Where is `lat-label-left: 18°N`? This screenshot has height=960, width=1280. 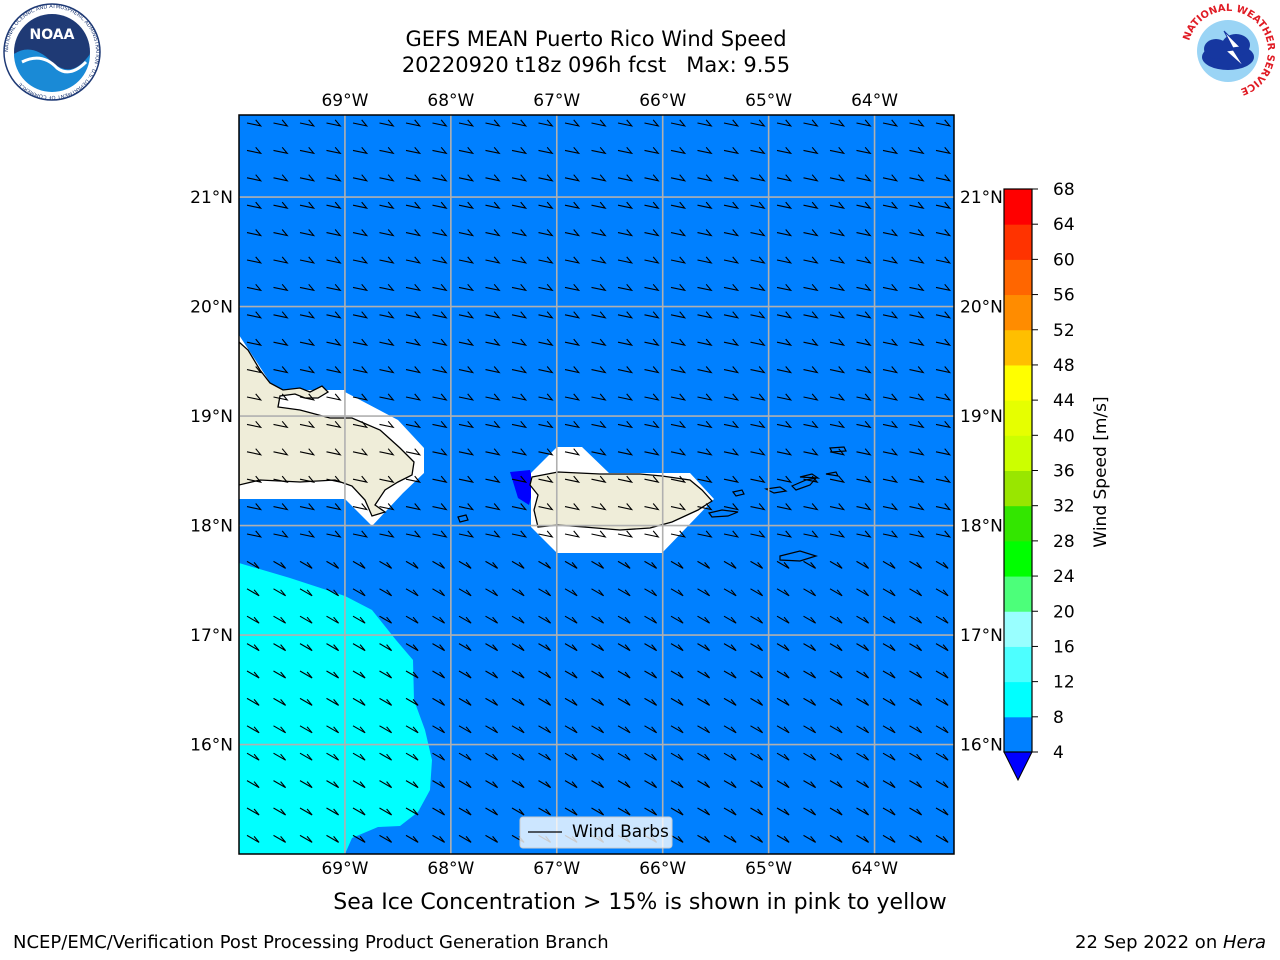 lat-label-left: 18°N is located at coordinates (211, 527).